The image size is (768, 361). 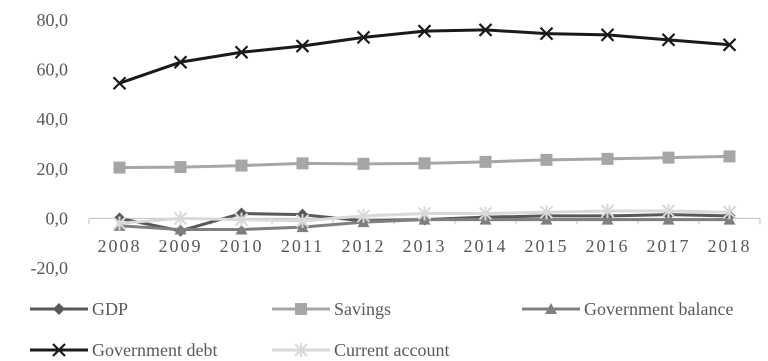 I want to click on y-tick-label: 60,0, so click(x=53, y=70).